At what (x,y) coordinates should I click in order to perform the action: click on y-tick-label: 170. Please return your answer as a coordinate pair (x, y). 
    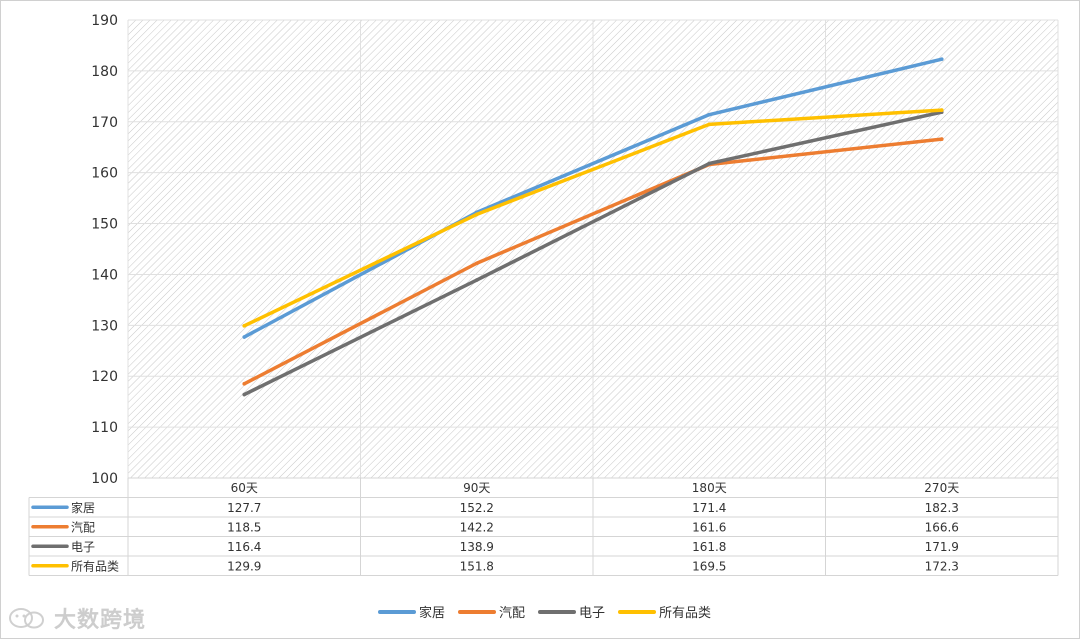
    Looking at the image, I should click on (104, 123).